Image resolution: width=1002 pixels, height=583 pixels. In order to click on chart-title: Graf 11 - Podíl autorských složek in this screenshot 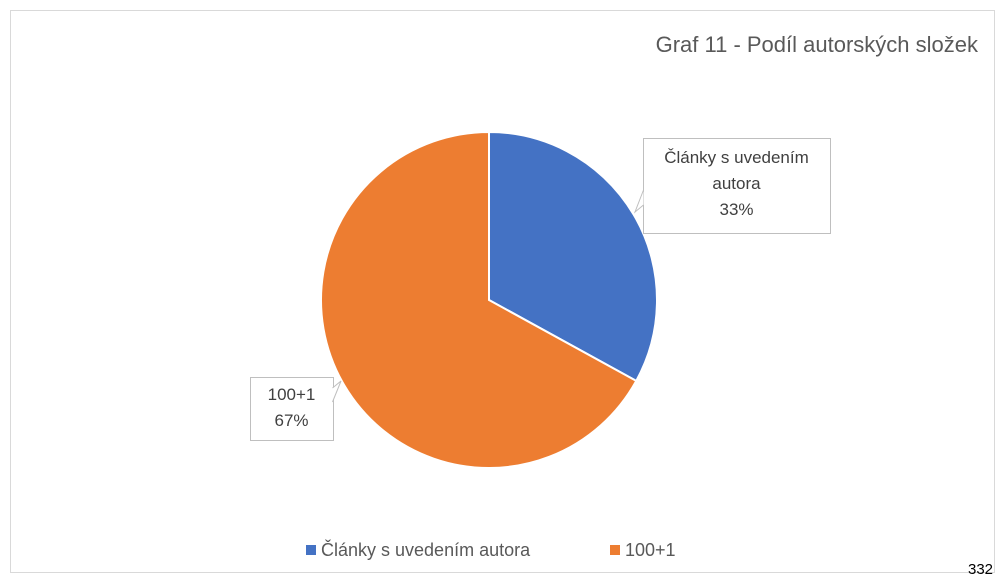, I will do `click(817, 44)`.